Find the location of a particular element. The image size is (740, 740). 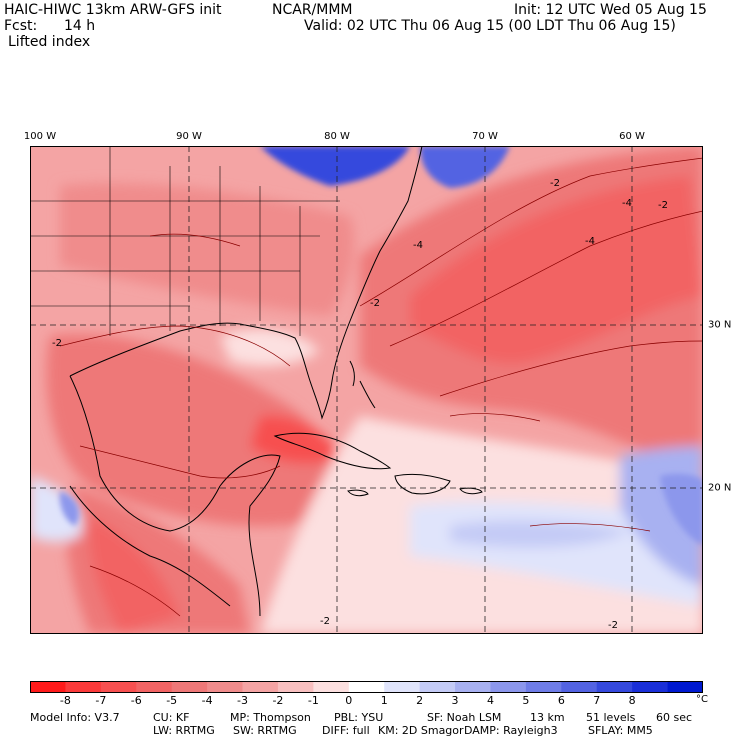

model-info-item: MP: Thompson is located at coordinates (270, 717).